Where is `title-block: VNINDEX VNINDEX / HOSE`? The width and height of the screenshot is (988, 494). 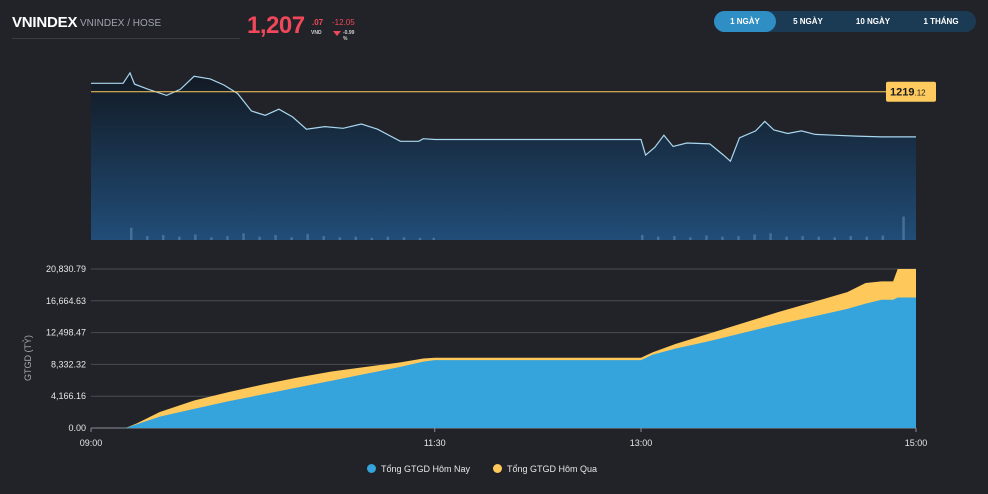 title-block: VNINDEX VNINDEX / HOSE is located at coordinates (126, 24).